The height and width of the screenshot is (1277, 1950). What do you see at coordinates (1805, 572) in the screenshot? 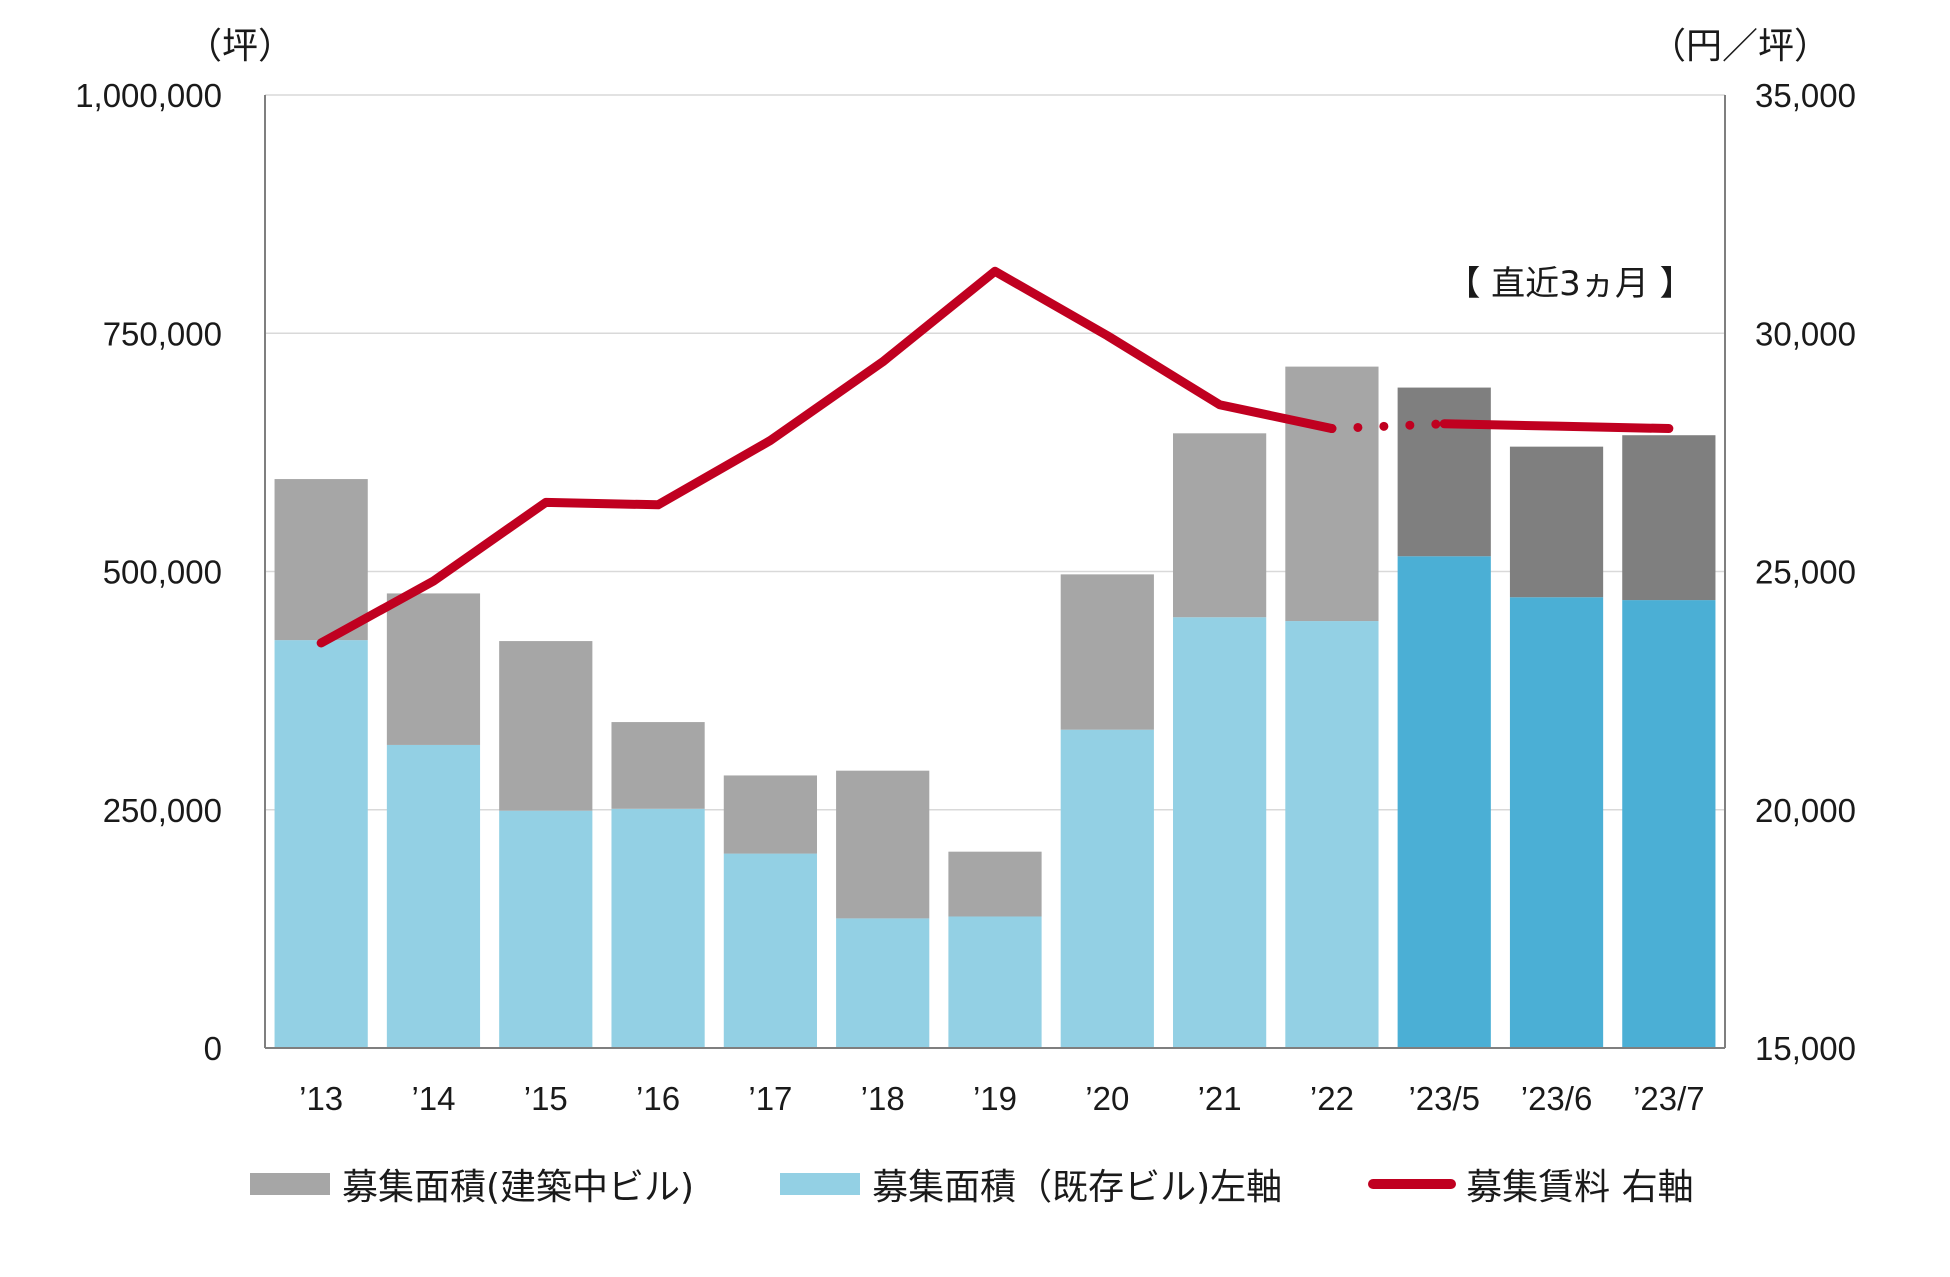
I see `right-axis-tick-label: 25,000` at bounding box center [1805, 572].